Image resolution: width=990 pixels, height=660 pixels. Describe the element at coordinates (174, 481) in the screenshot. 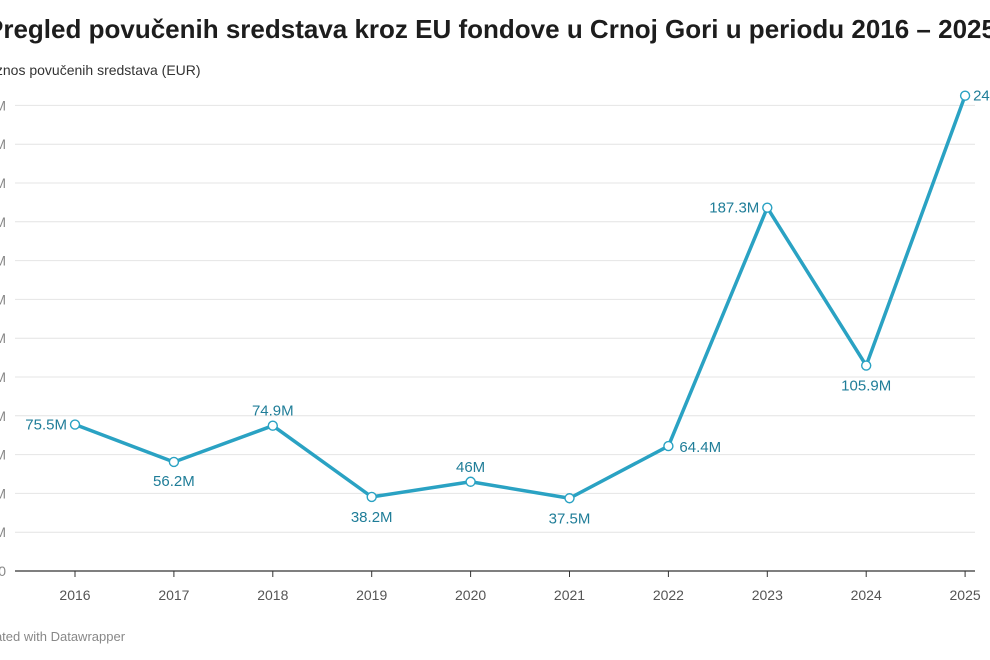

I see `data-label: 56.2M` at that location.